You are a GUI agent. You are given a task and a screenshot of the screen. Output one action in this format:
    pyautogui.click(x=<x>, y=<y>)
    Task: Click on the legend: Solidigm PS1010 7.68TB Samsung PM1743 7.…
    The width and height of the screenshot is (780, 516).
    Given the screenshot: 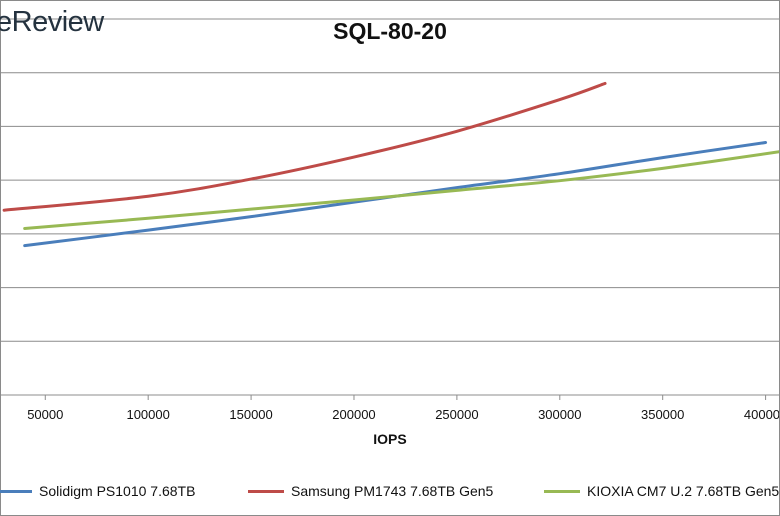 What is the action you would take?
    pyautogui.click(x=390, y=491)
    